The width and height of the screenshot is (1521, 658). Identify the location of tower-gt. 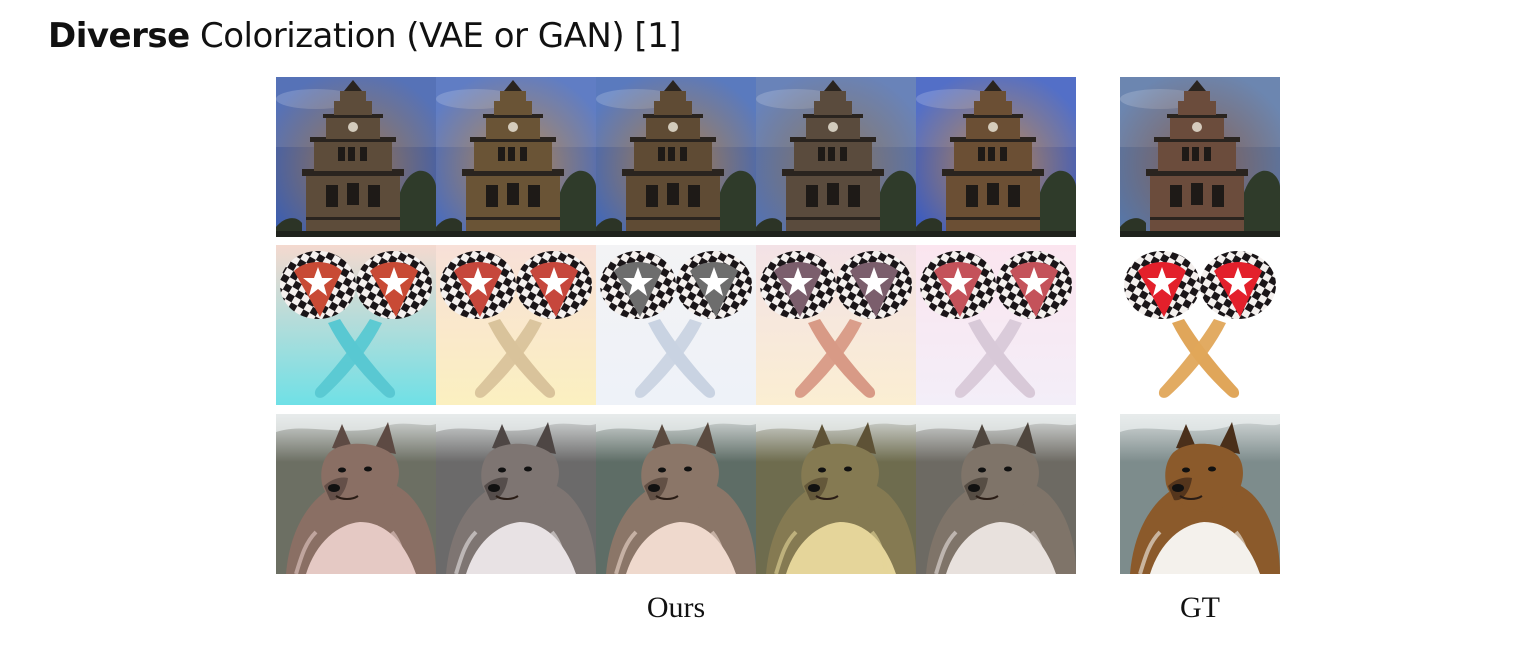
(1200, 157).